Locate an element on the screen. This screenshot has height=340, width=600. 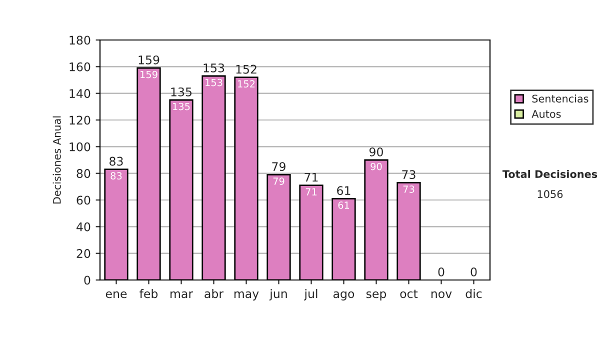
text: 1056 is located at coordinates (550, 194).